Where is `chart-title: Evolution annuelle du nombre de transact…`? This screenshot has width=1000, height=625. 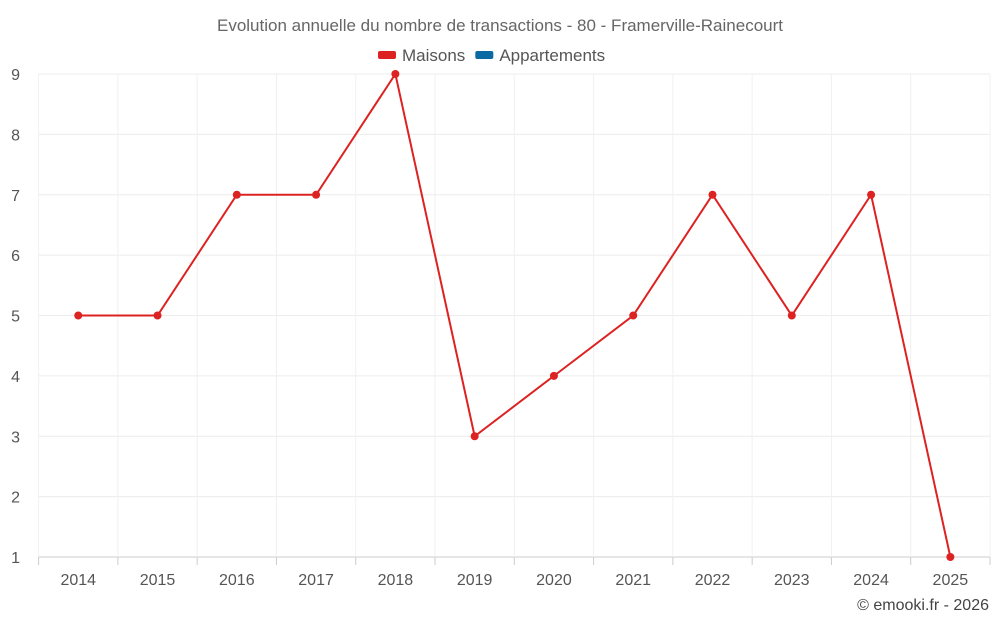 chart-title: Evolution annuelle du nombre de transact… is located at coordinates (500, 25).